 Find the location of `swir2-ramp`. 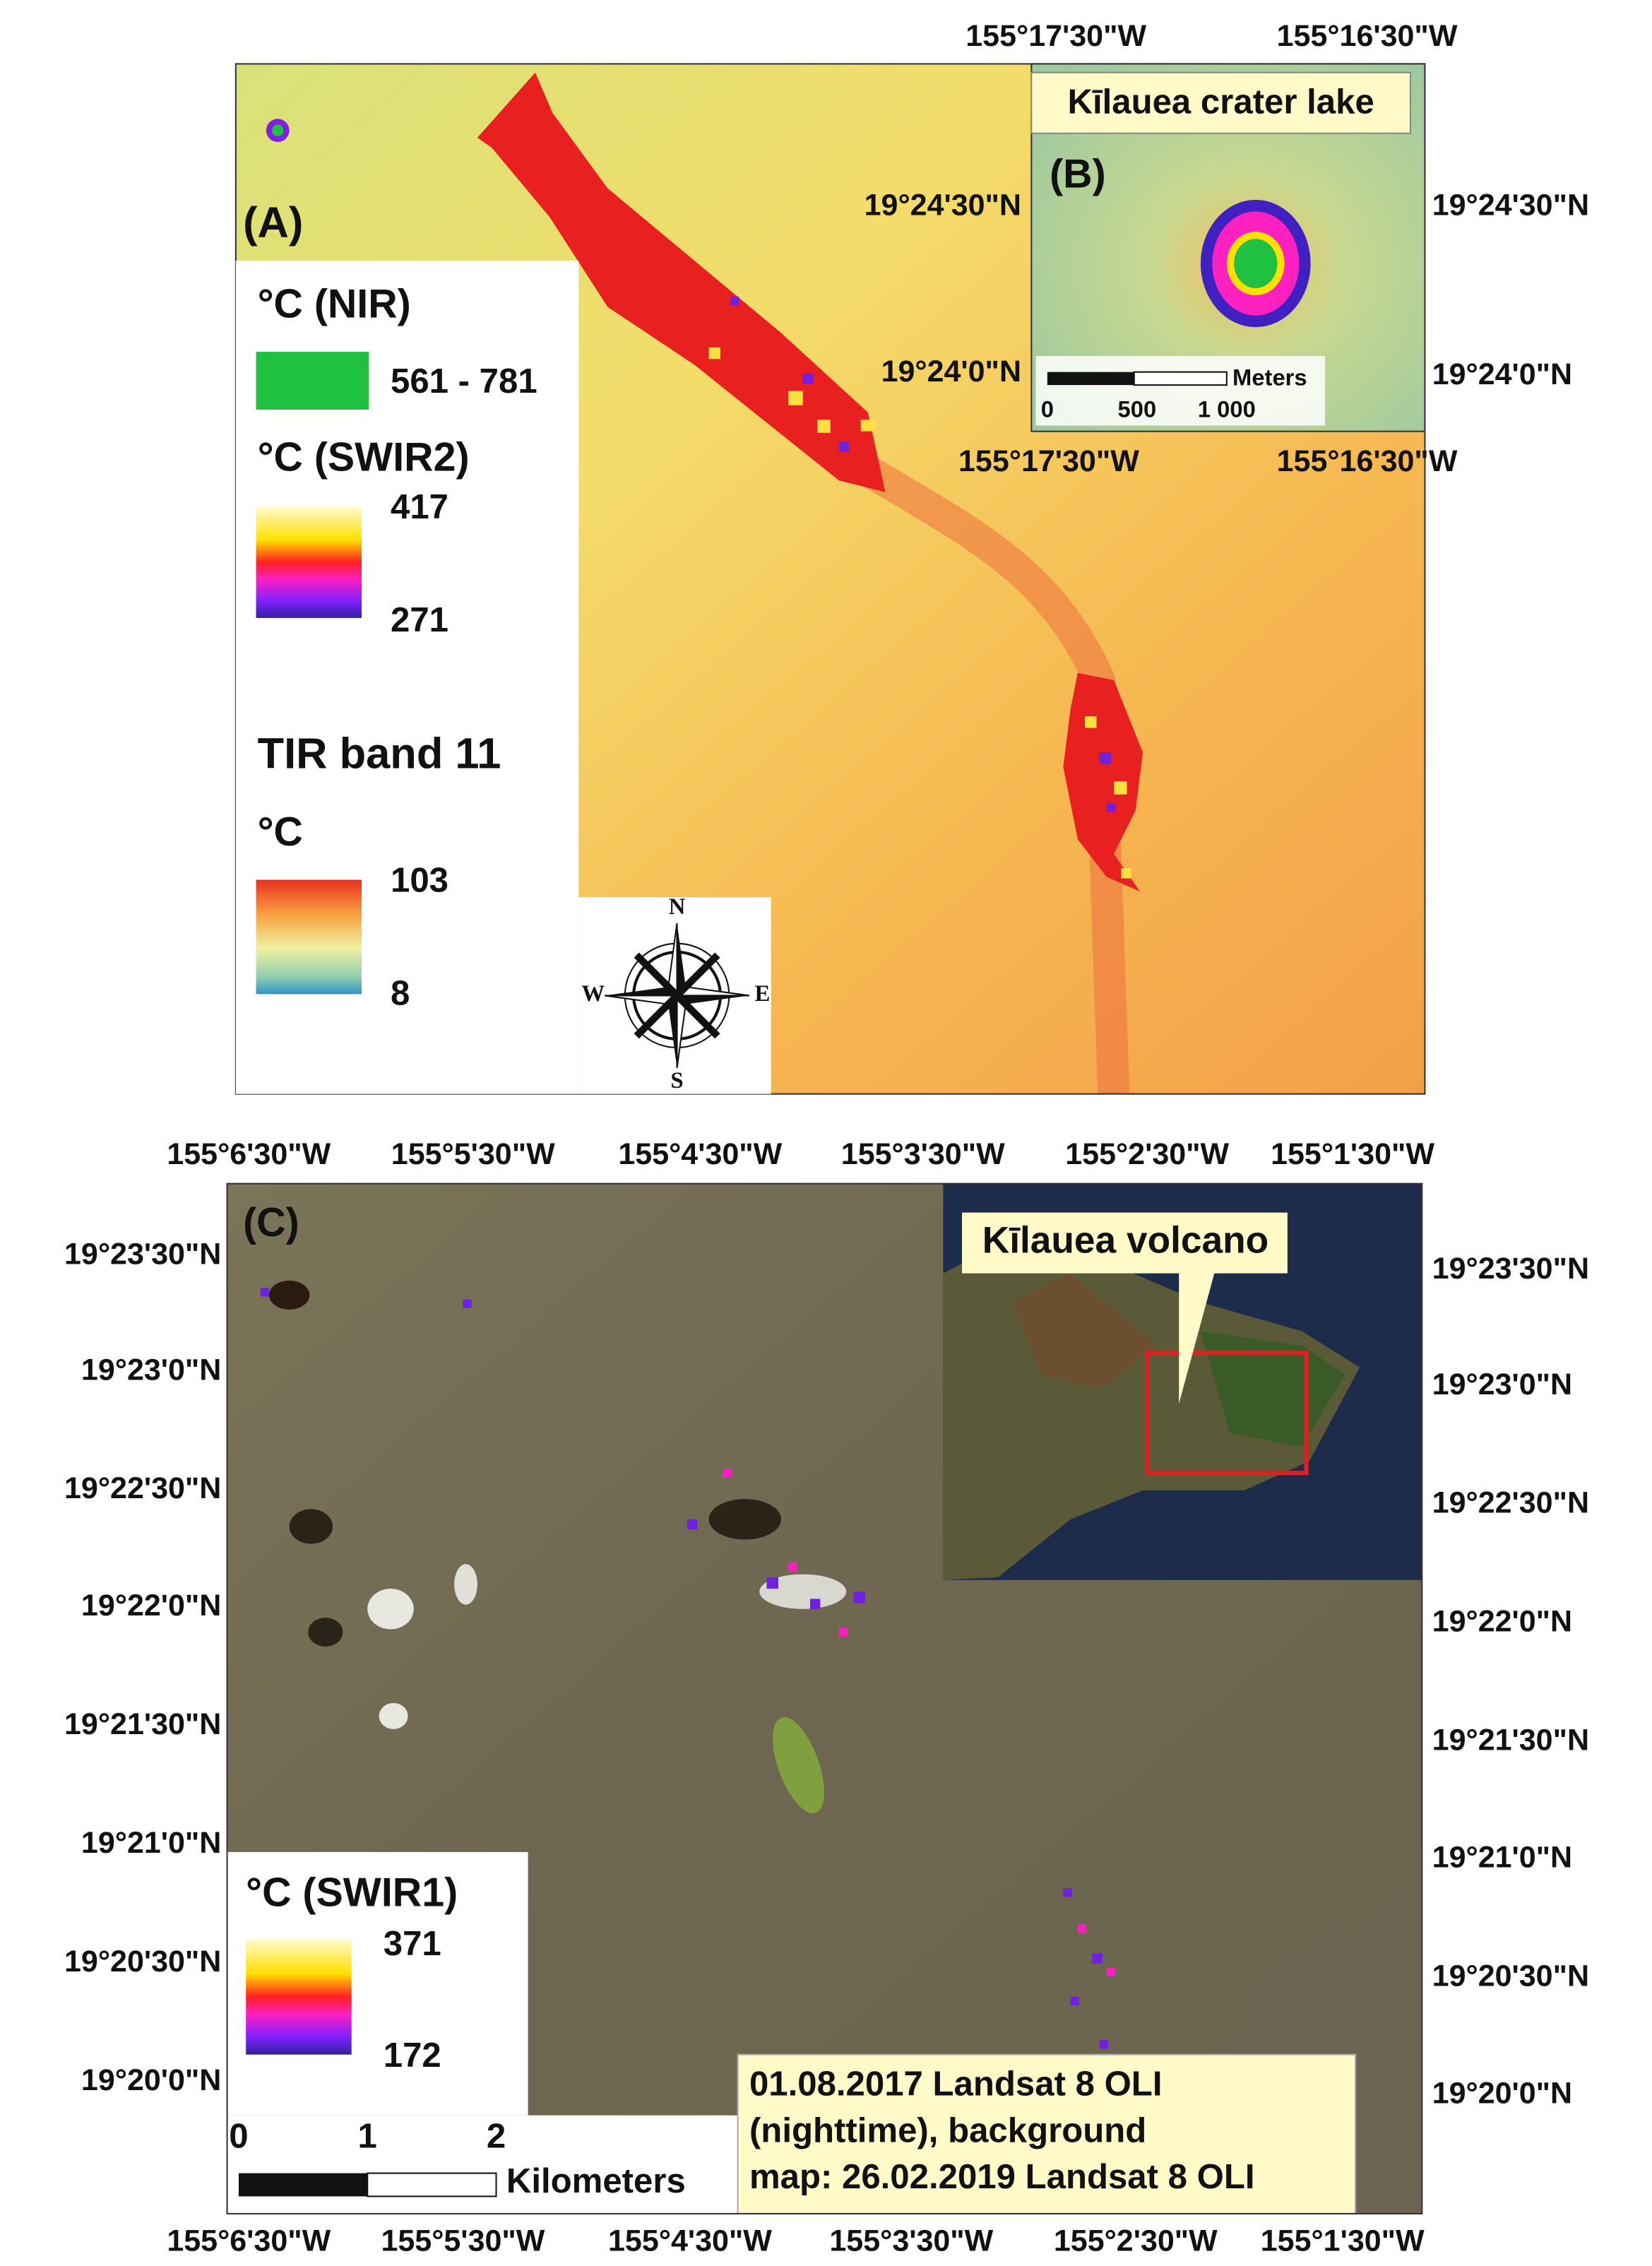

swir2-ramp is located at coordinates (309, 562).